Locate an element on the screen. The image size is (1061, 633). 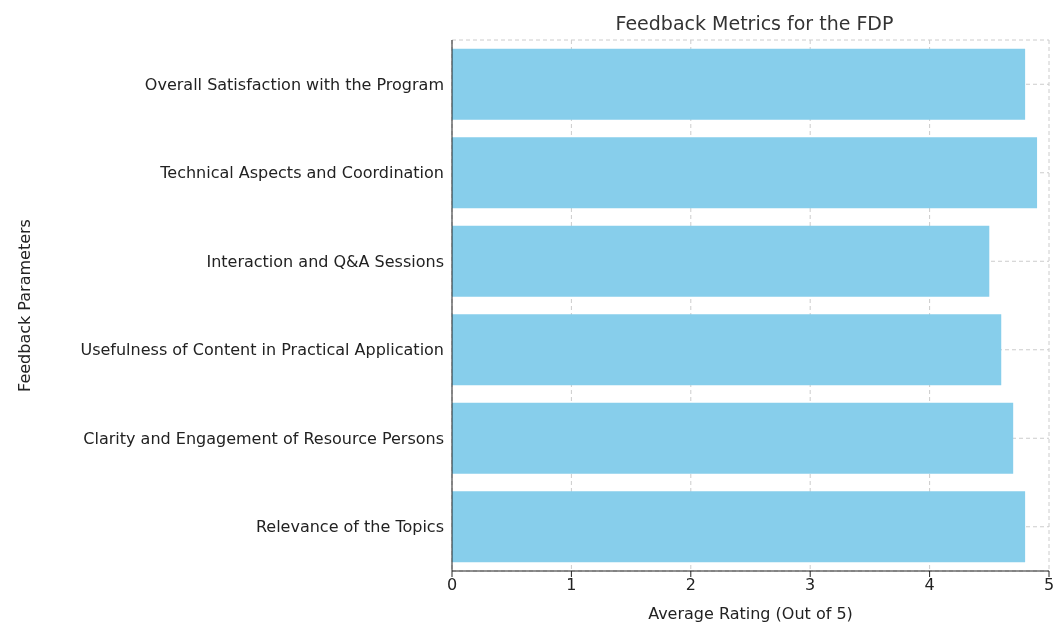
y-tick-label: Clarity and Engagement of Resource Persons is located at coordinates (263, 438).